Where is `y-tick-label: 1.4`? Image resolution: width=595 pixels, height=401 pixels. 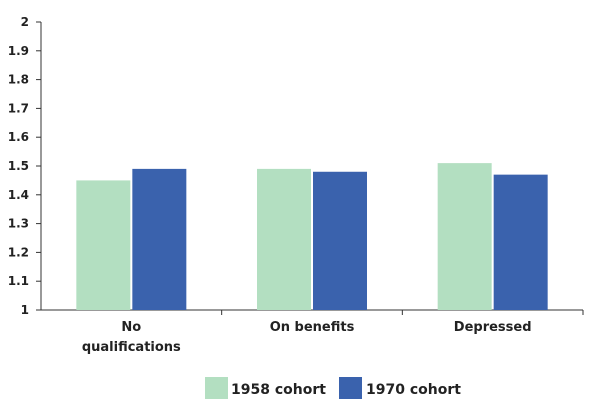
y-tick-label: 1.4 is located at coordinates (18, 195).